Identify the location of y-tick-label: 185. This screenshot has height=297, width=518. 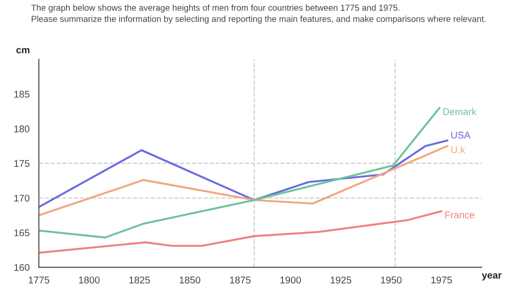
(22, 94).